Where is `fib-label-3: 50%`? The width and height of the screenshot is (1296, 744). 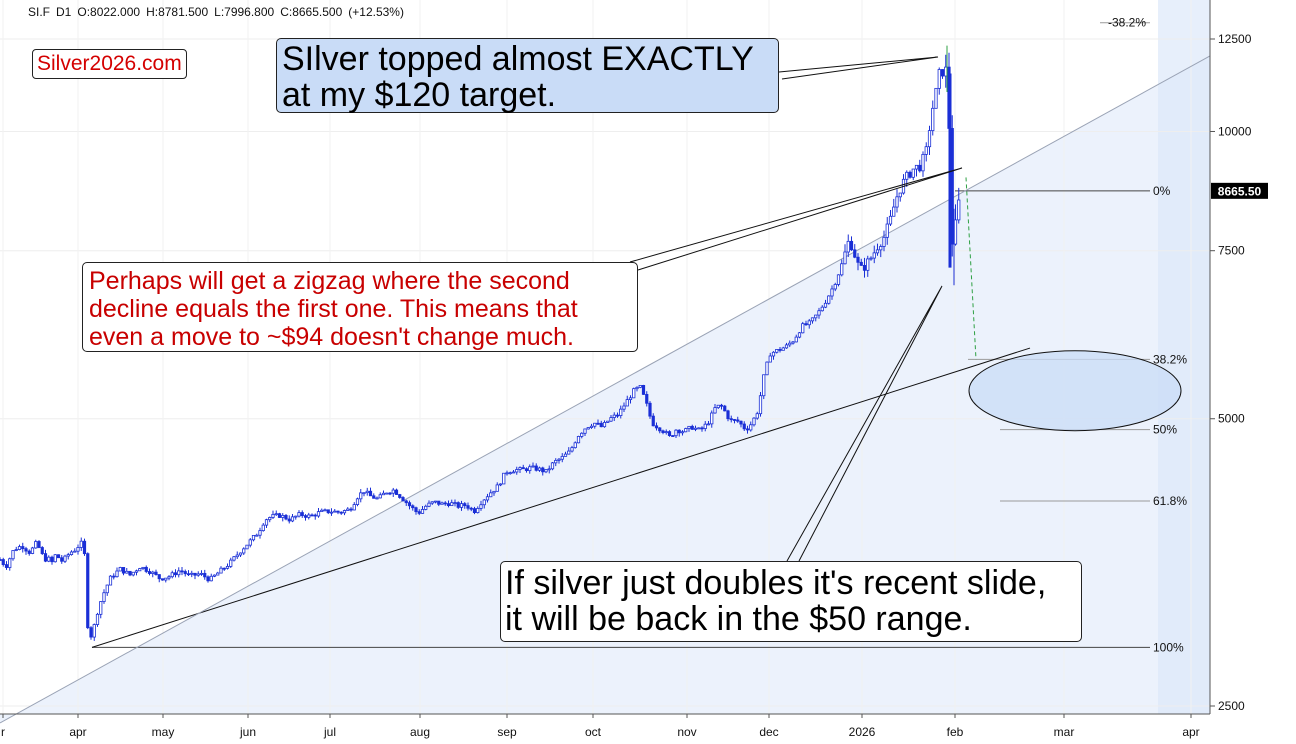 fib-label-3: 50% is located at coordinates (1165, 430).